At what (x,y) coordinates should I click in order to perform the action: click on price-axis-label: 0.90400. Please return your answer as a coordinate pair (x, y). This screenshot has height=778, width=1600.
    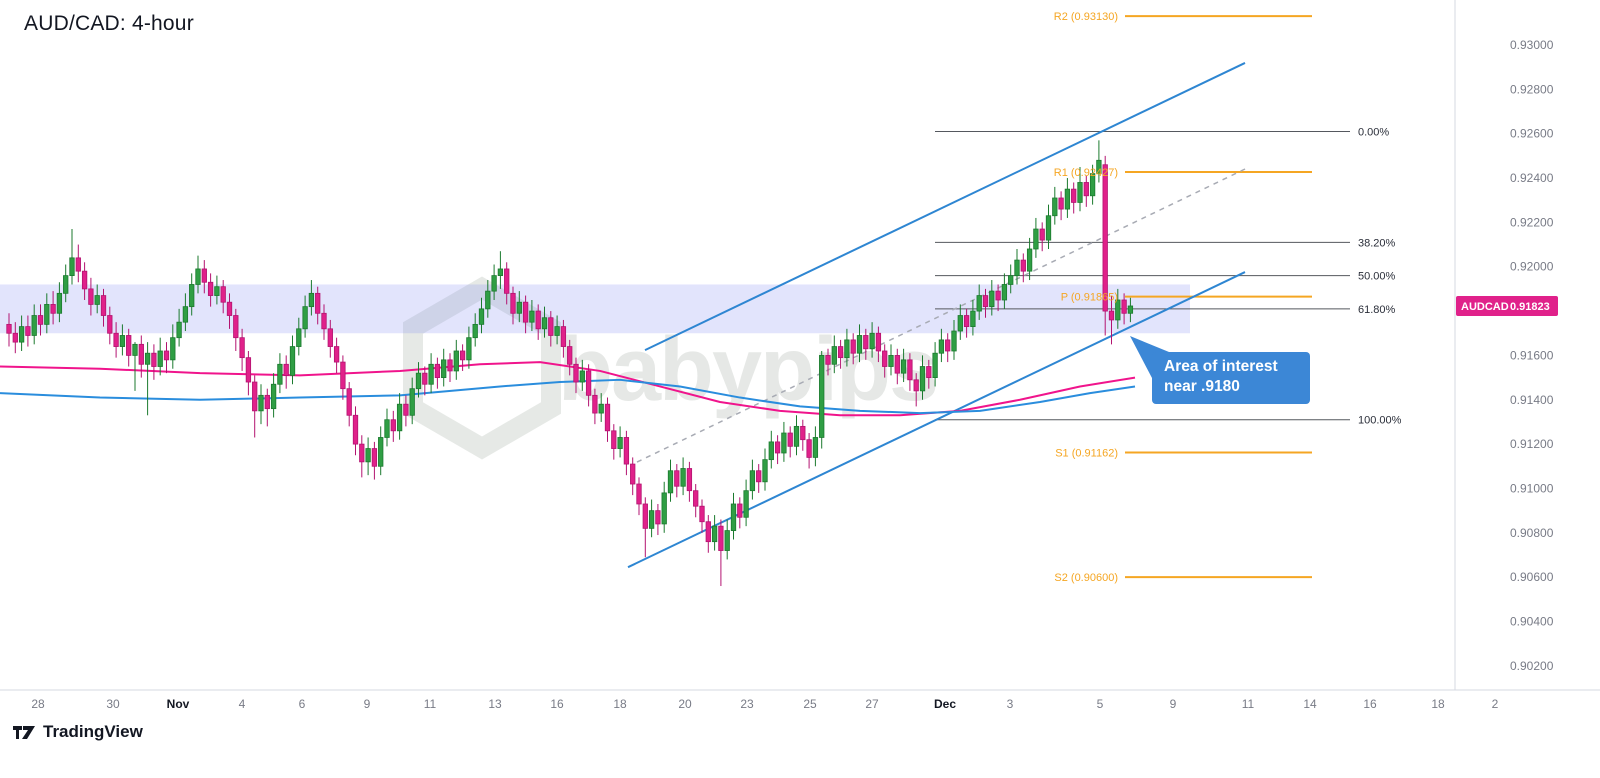
    Looking at the image, I should click on (1532, 621).